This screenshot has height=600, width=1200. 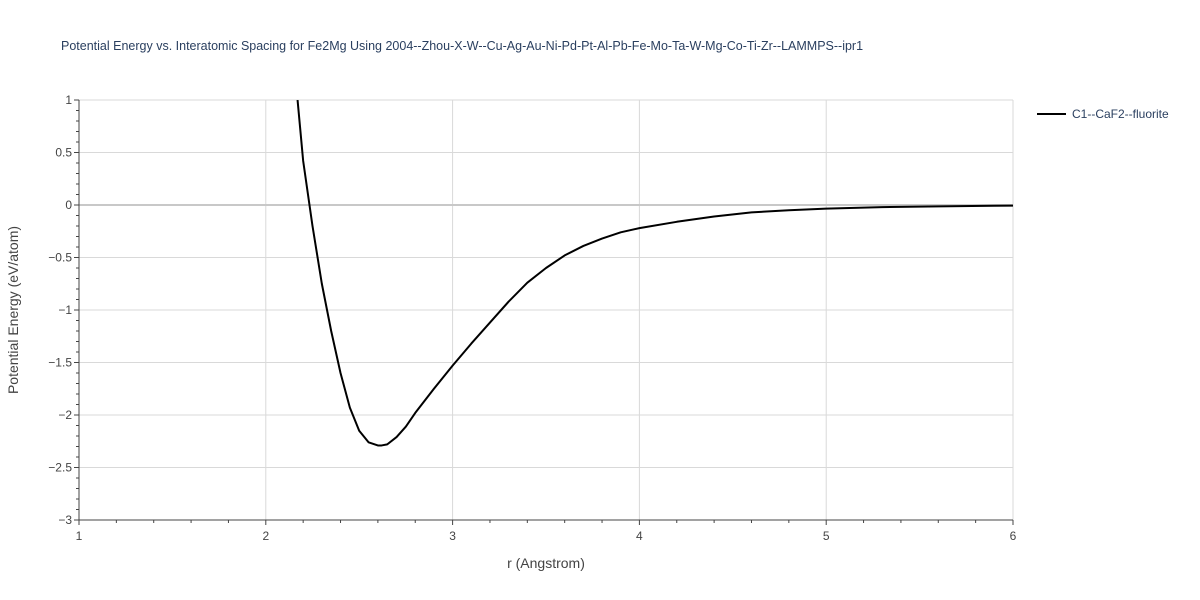 I want to click on legend: C1--CaF2--fluorite, so click(x=1103, y=114).